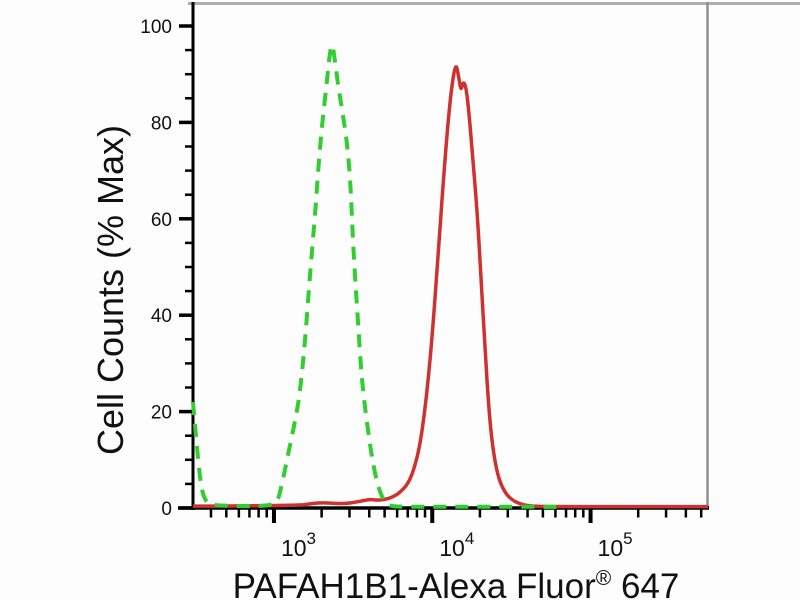 The height and width of the screenshot is (600, 800). I want to click on x-tick-label: 10³, so click(298, 545).